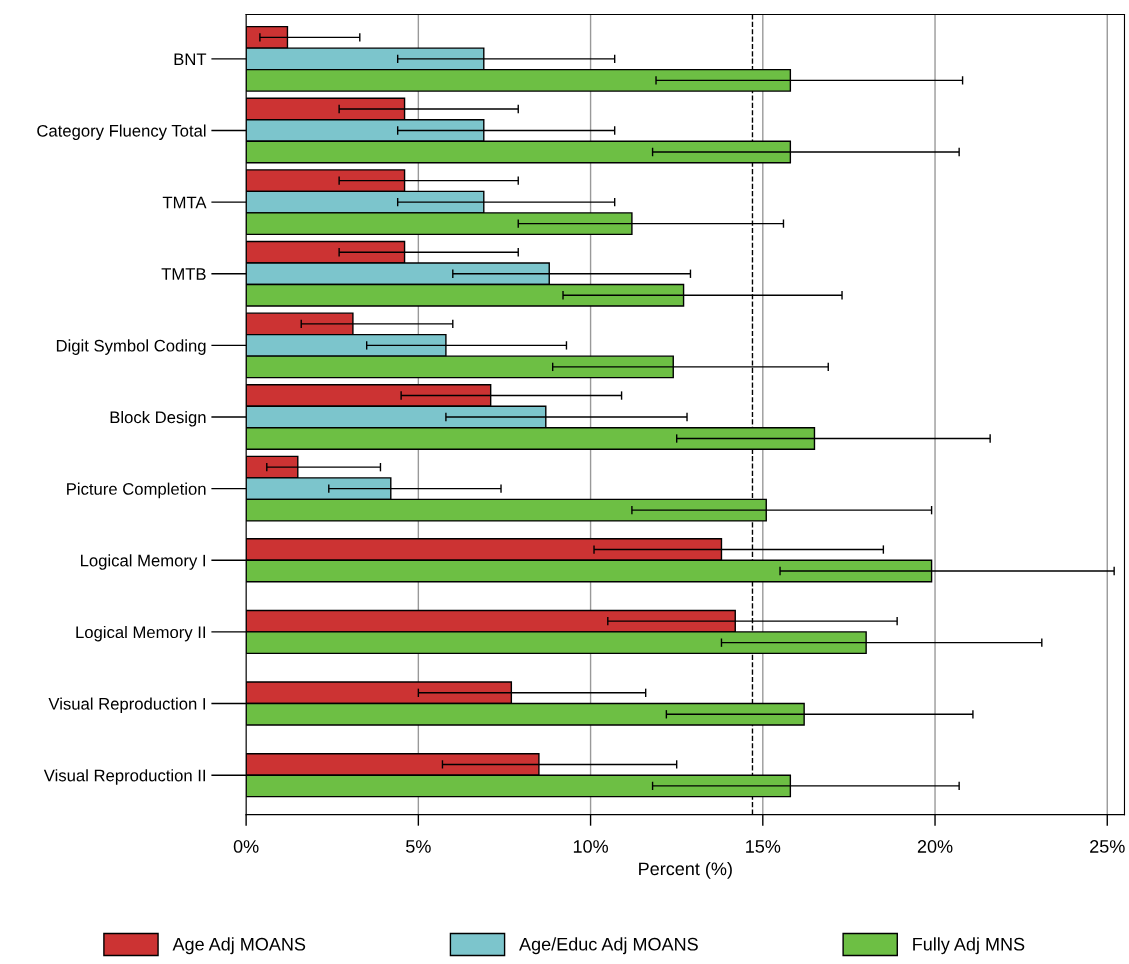 This screenshot has height=964, width=1129. Describe the element at coordinates (183, 274) in the screenshot. I see `y-tick-label: TMTB` at that location.